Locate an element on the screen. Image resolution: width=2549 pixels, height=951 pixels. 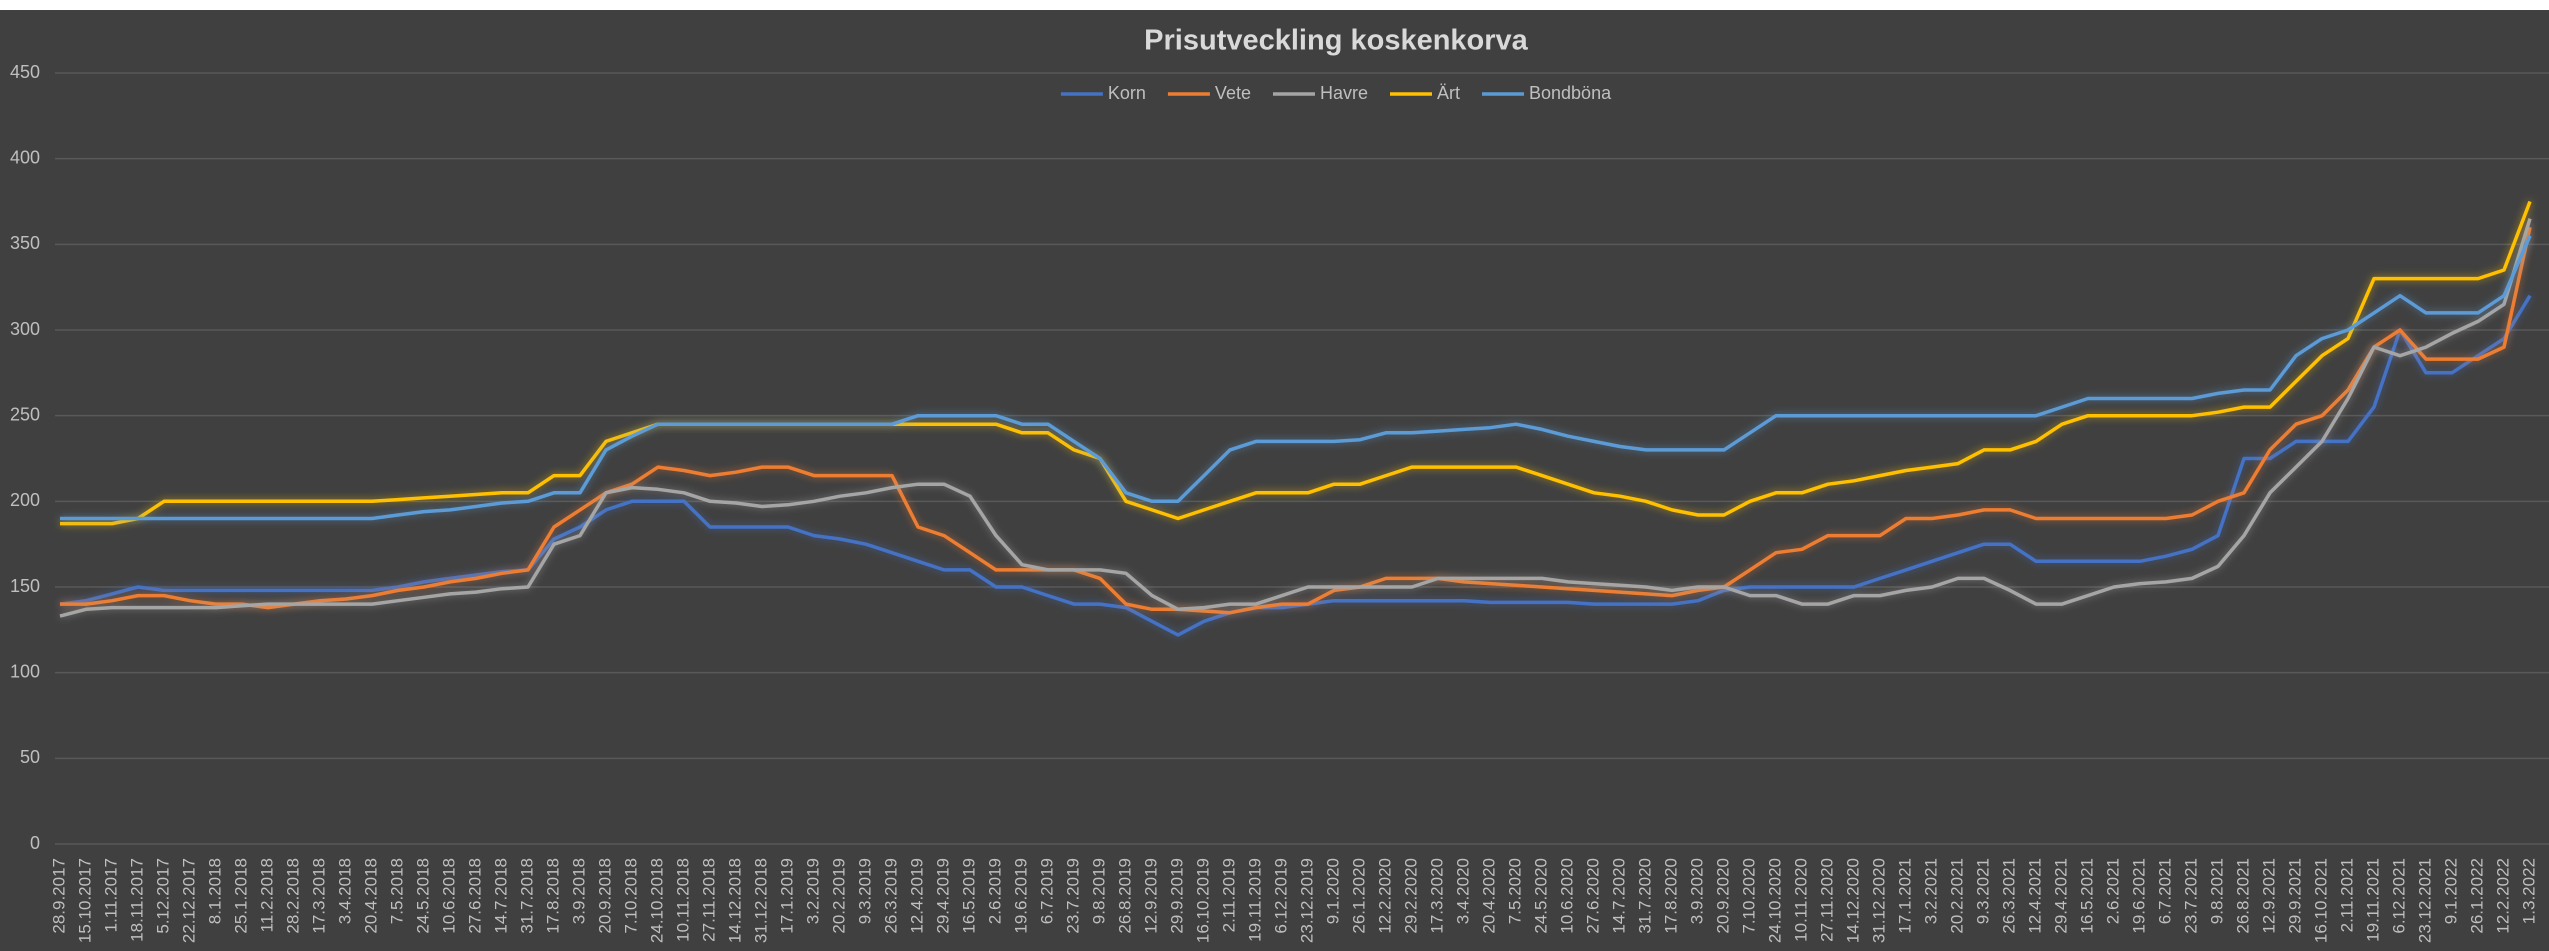
x-tick-label: 14.12.2018 is located at coordinates (734, 900).